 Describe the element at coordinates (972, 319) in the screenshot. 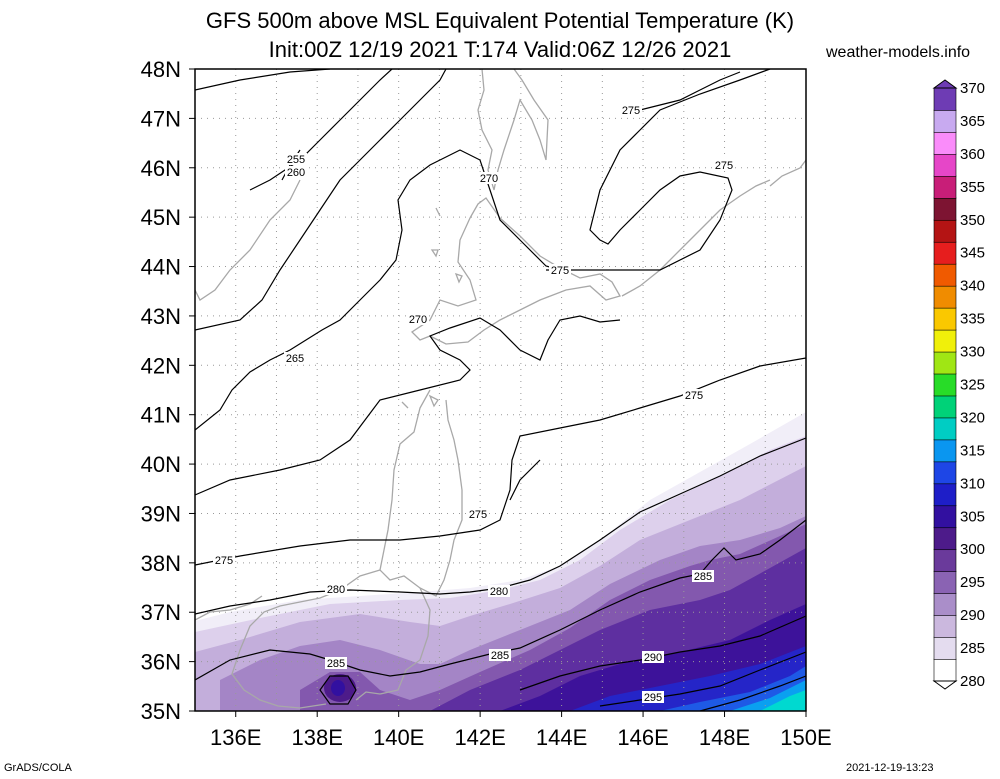

I see `colorbar-tick-label: 335` at that location.